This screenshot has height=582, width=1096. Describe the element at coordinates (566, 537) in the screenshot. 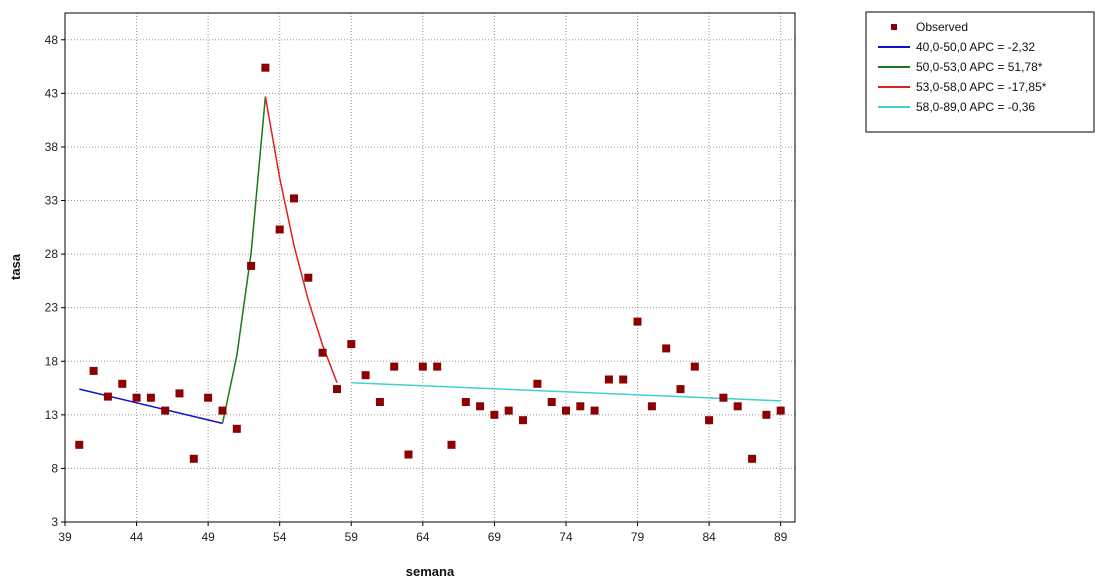

I see `x-tick-label: 74` at that location.